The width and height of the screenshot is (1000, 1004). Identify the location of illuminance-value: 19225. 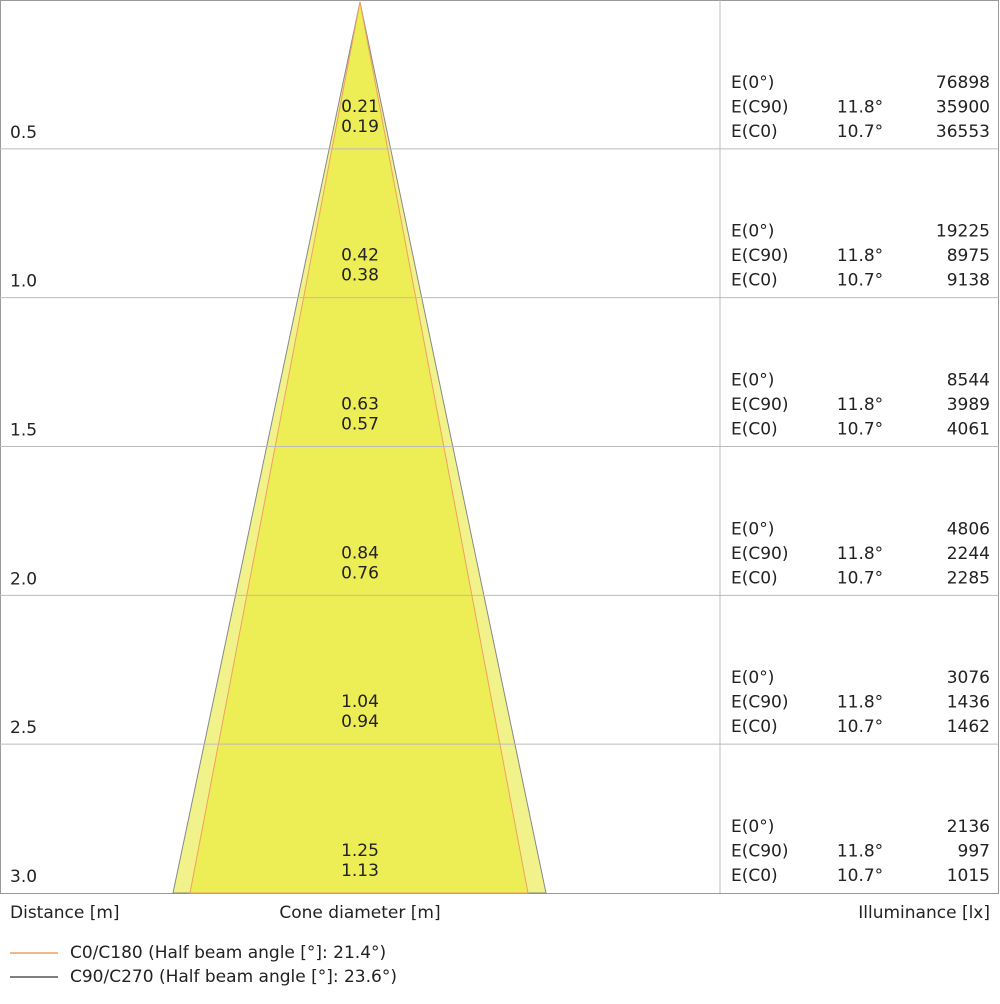
(963, 232).